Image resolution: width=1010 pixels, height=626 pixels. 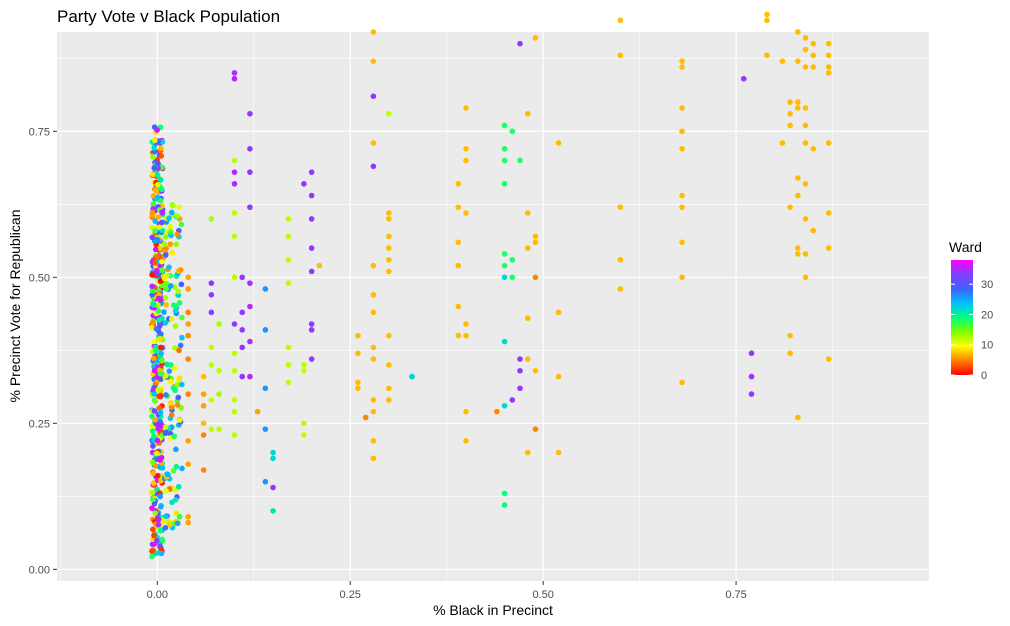 I want to click on legend-tick-label: 10, so click(x=987, y=346).